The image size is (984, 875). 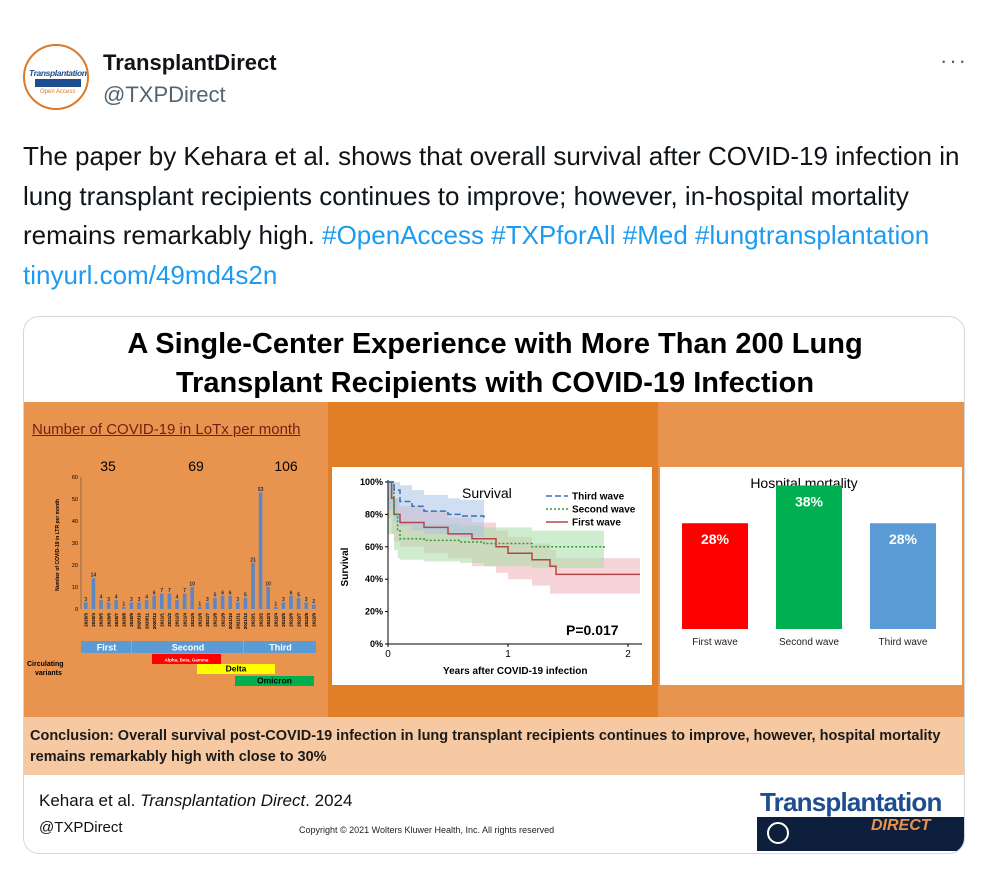 What do you see at coordinates (81, 827) in the screenshot?
I see `graphic-twitter-handle: @TXPDirect` at bounding box center [81, 827].